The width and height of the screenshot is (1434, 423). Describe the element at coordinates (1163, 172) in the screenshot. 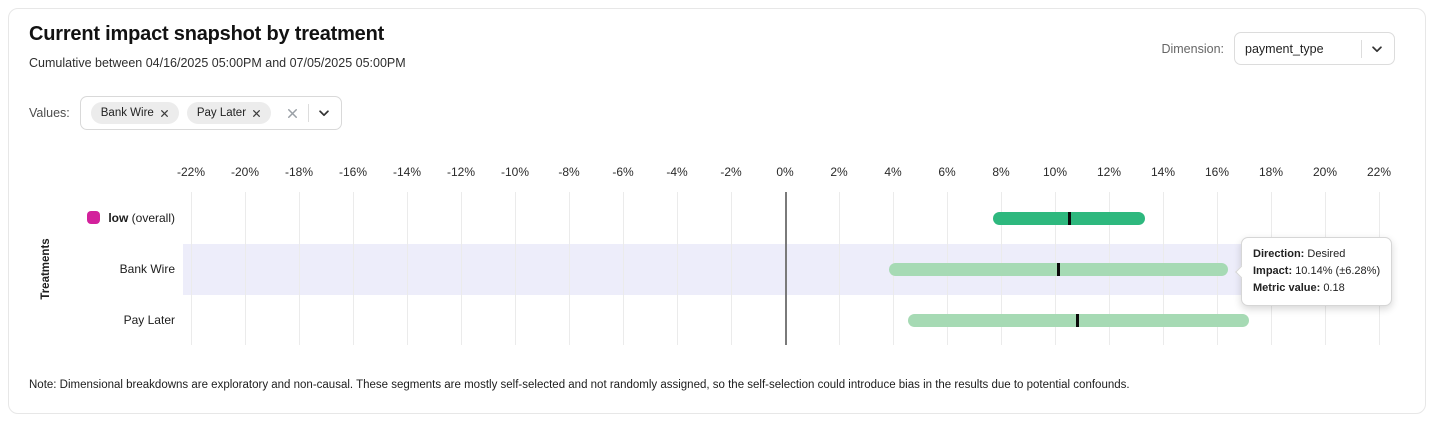

I see `x-axis-tick-label: 14%` at that location.